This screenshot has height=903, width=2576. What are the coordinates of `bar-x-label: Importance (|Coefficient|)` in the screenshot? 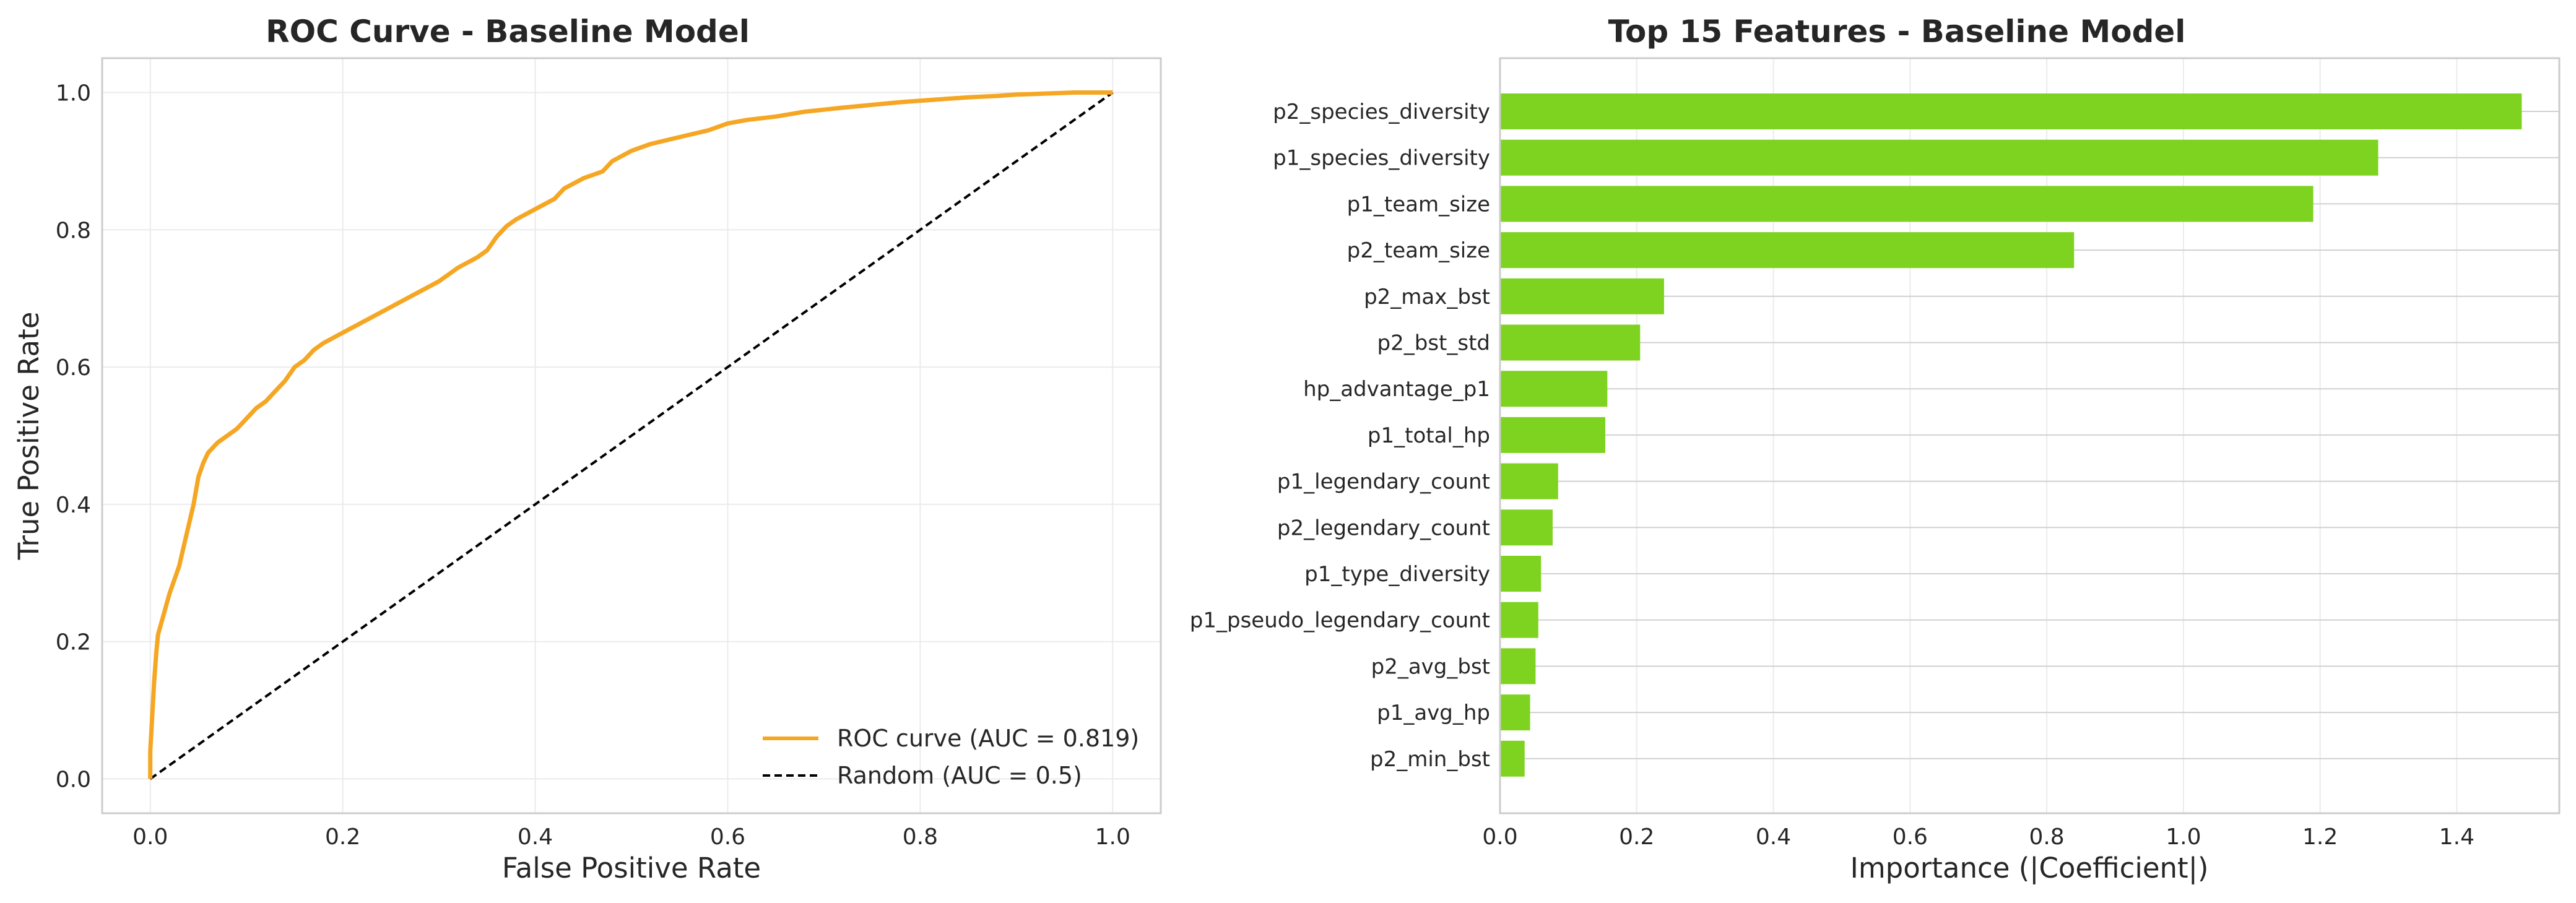 It's located at (2029, 868).